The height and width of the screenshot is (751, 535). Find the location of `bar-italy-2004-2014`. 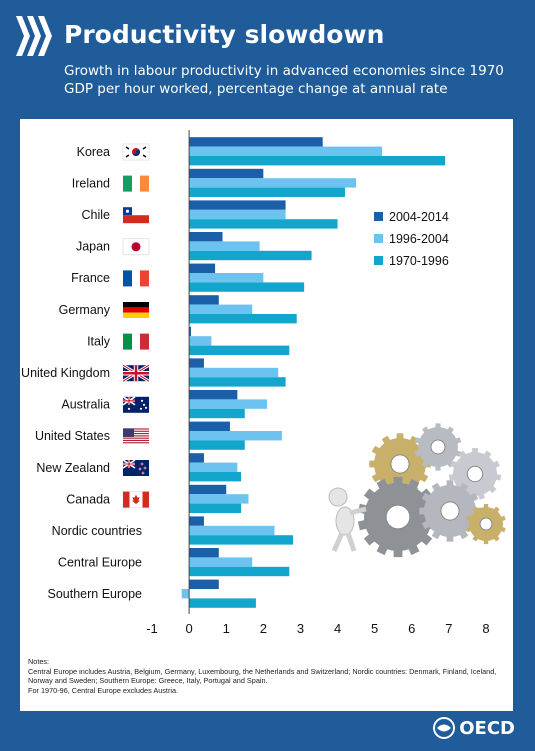

bar-italy-2004-2014 is located at coordinates (190, 331).